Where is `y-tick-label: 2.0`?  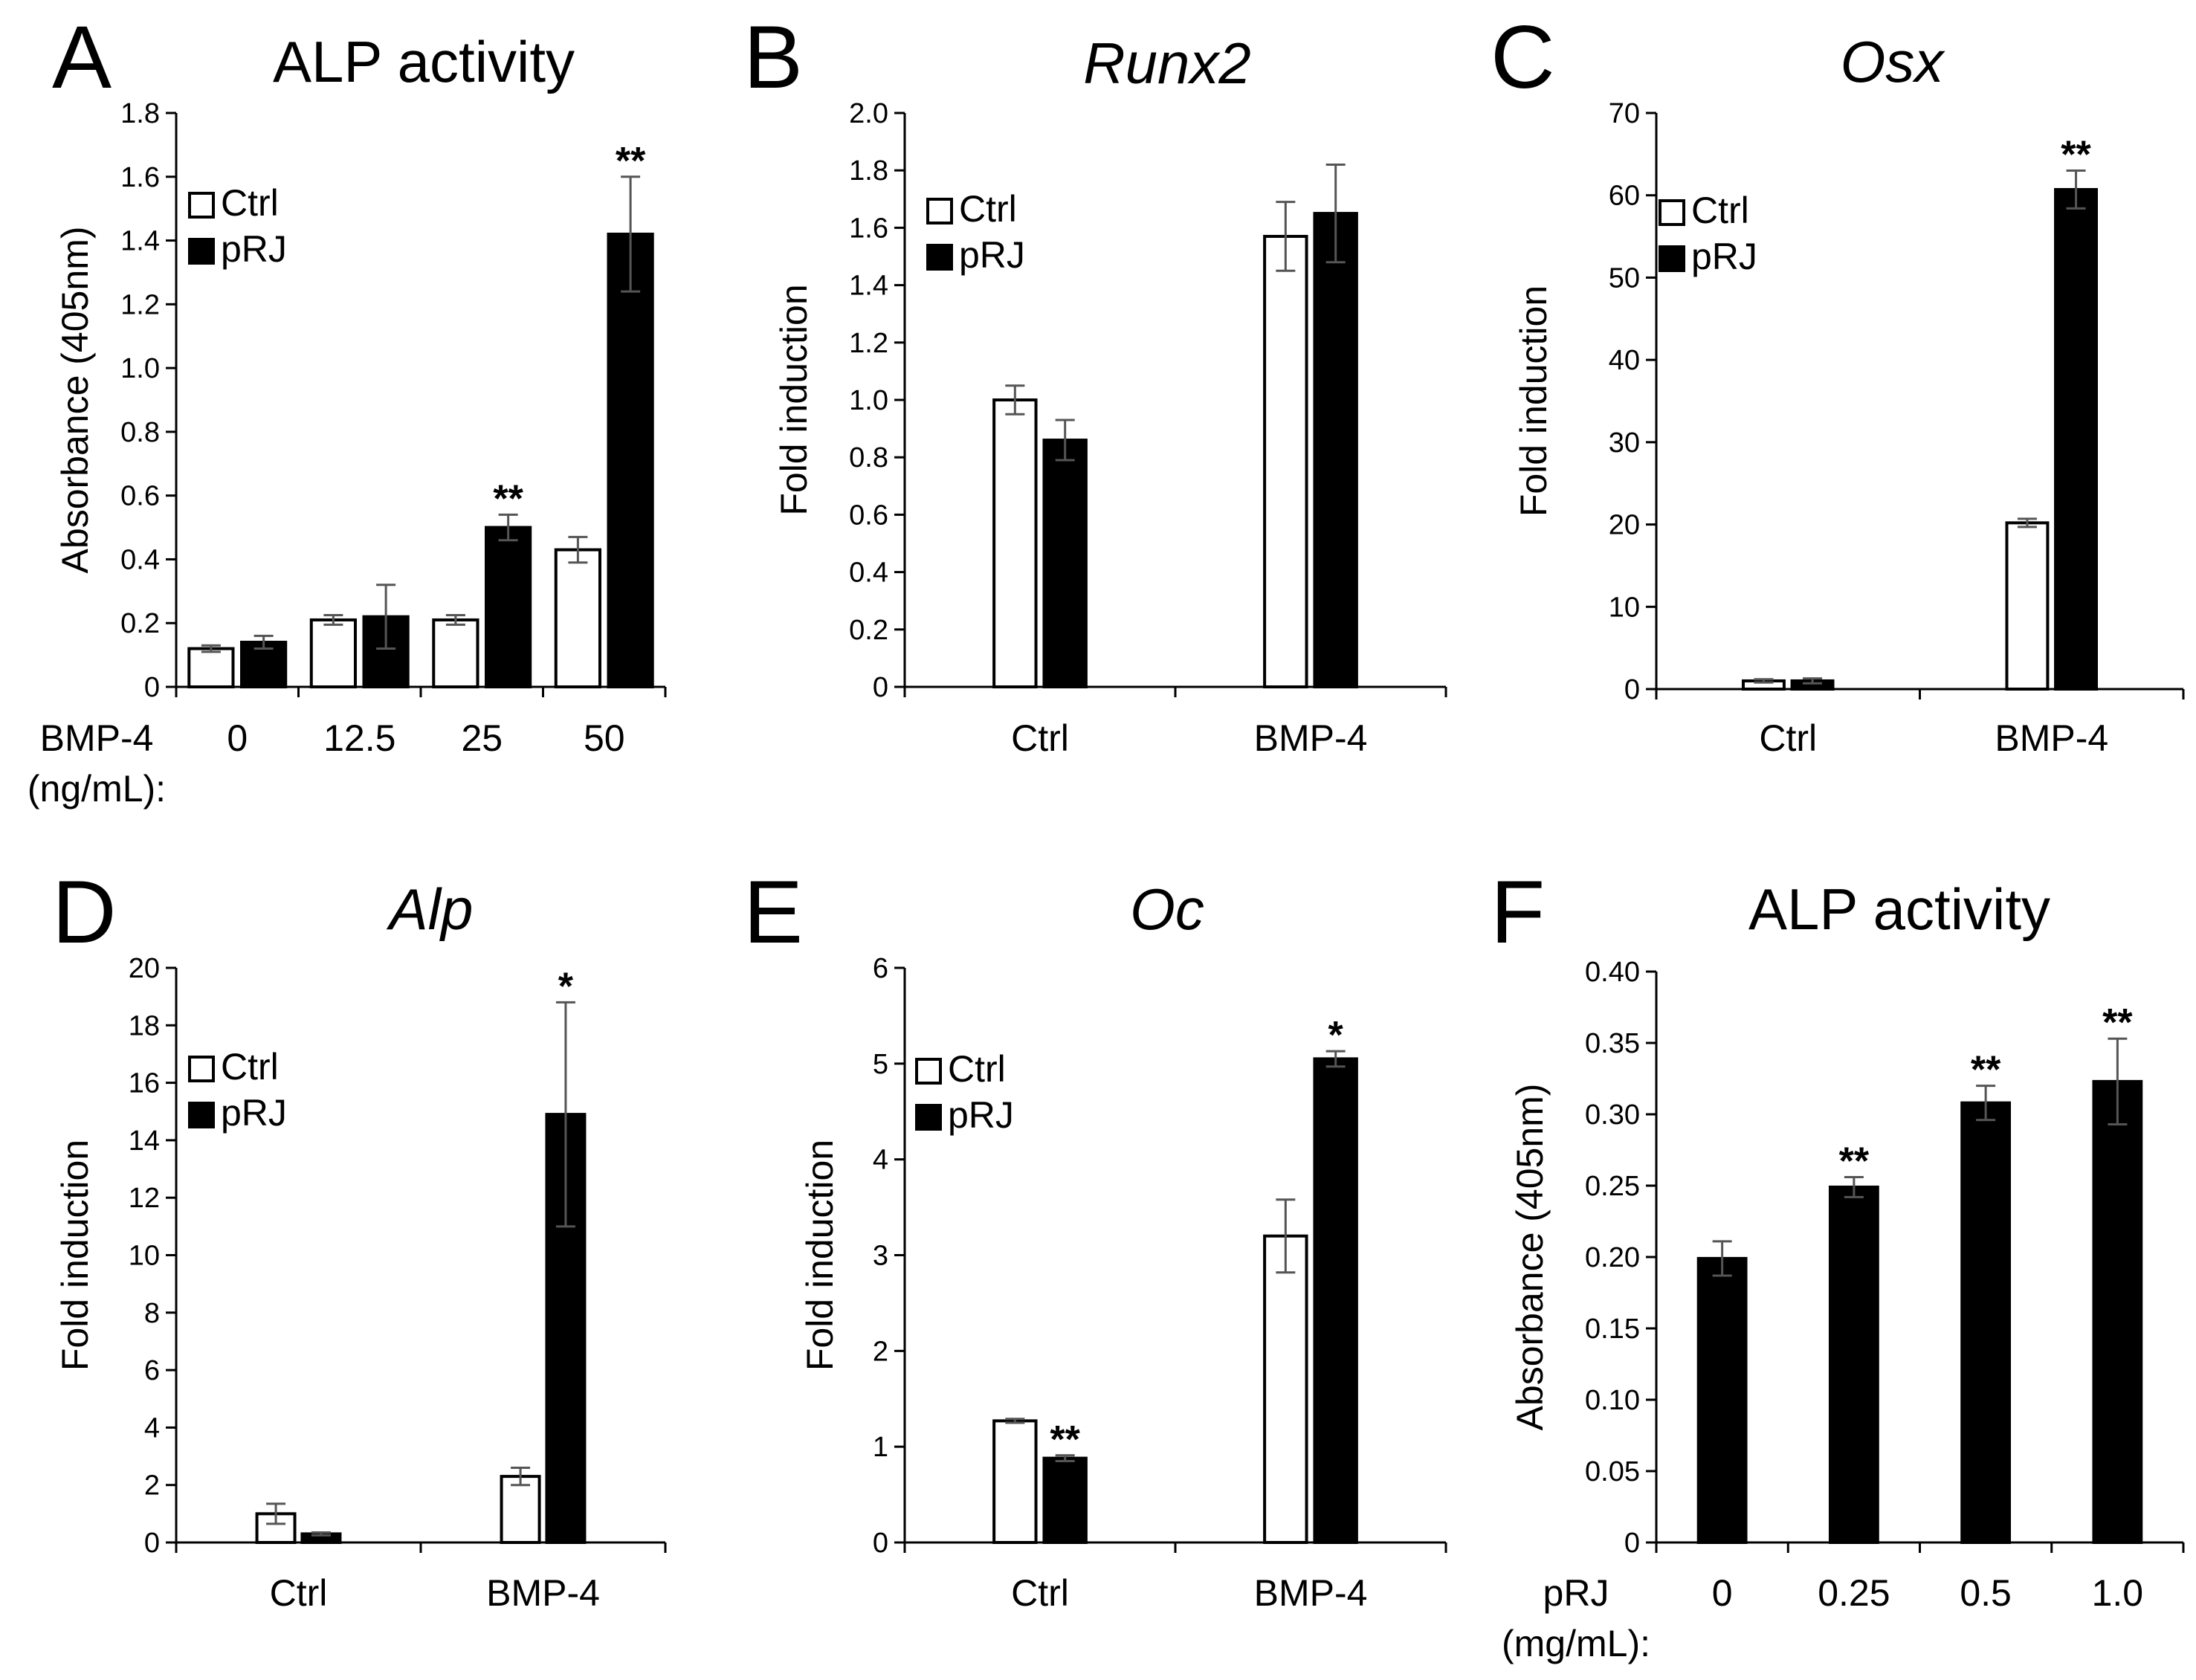 y-tick-label: 2.0 is located at coordinates (868, 114).